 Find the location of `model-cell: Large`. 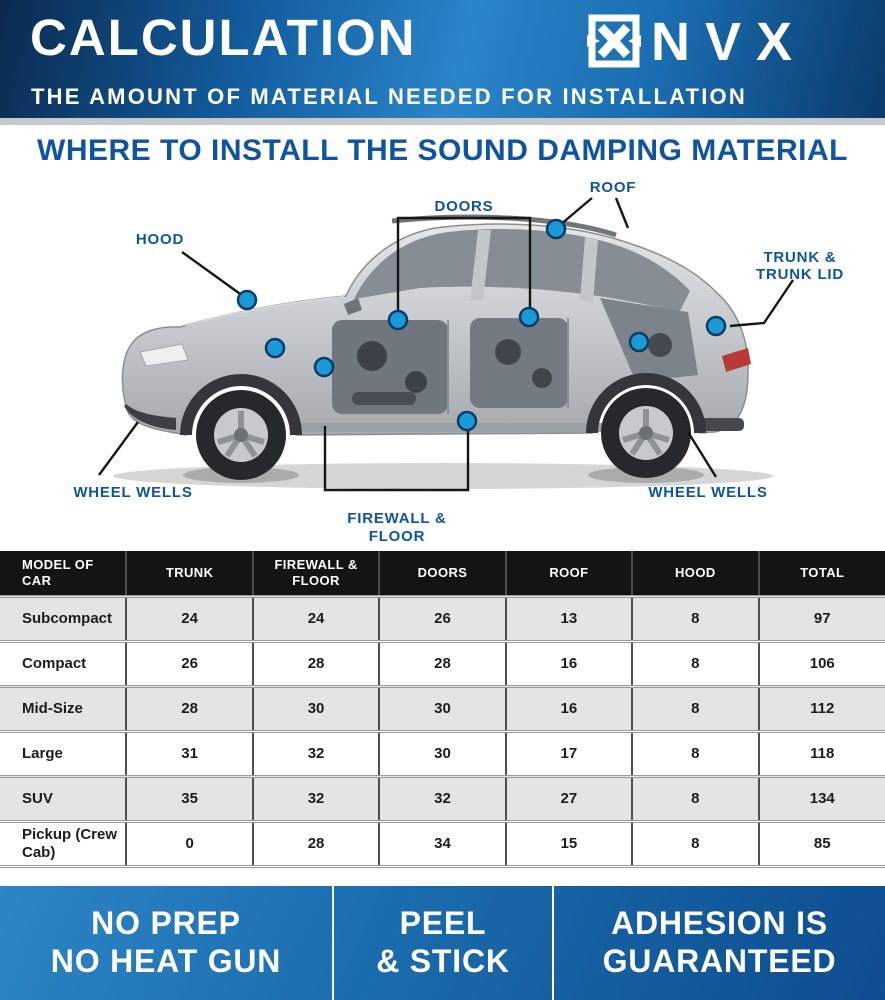

model-cell: Large is located at coordinates (64, 754).